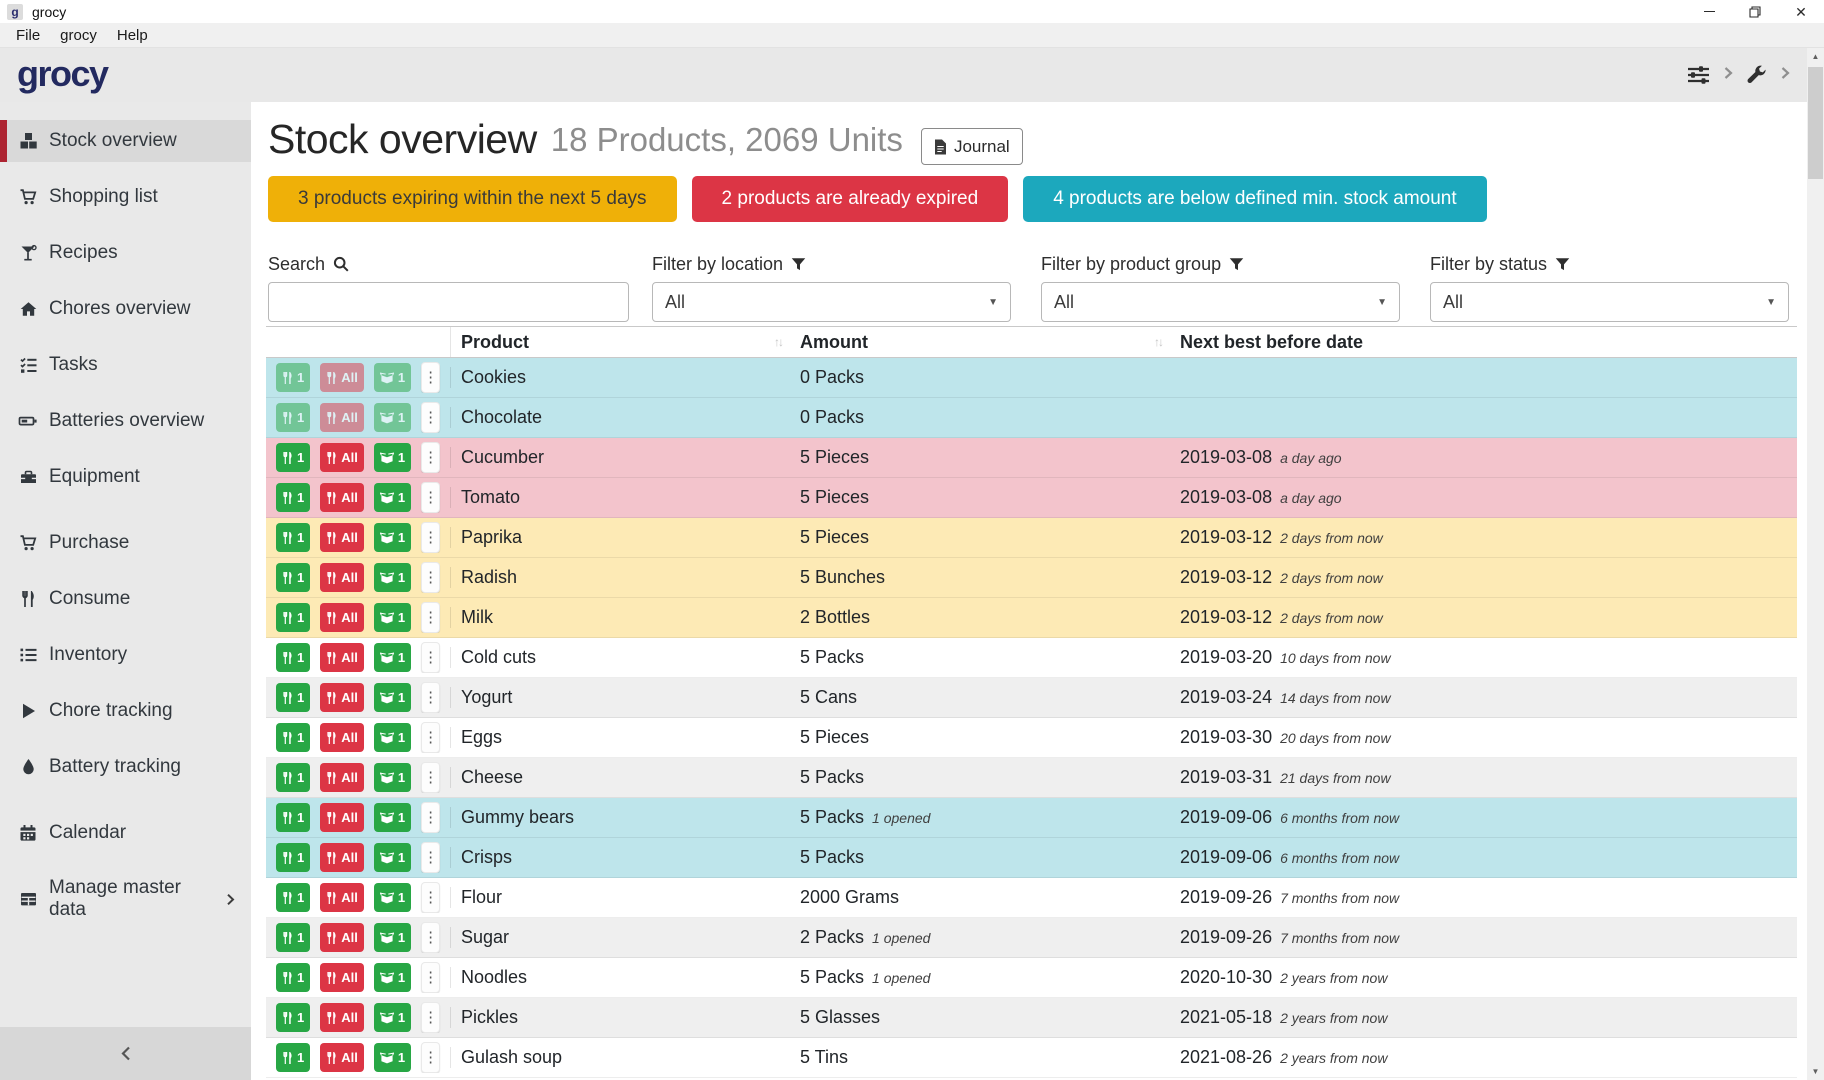 This screenshot has width=1824, height=1080. Describe the element at coordinates (125, 197) in the screenshot. I see `sidebar-item-shopping-list: Shopping list` at that location.